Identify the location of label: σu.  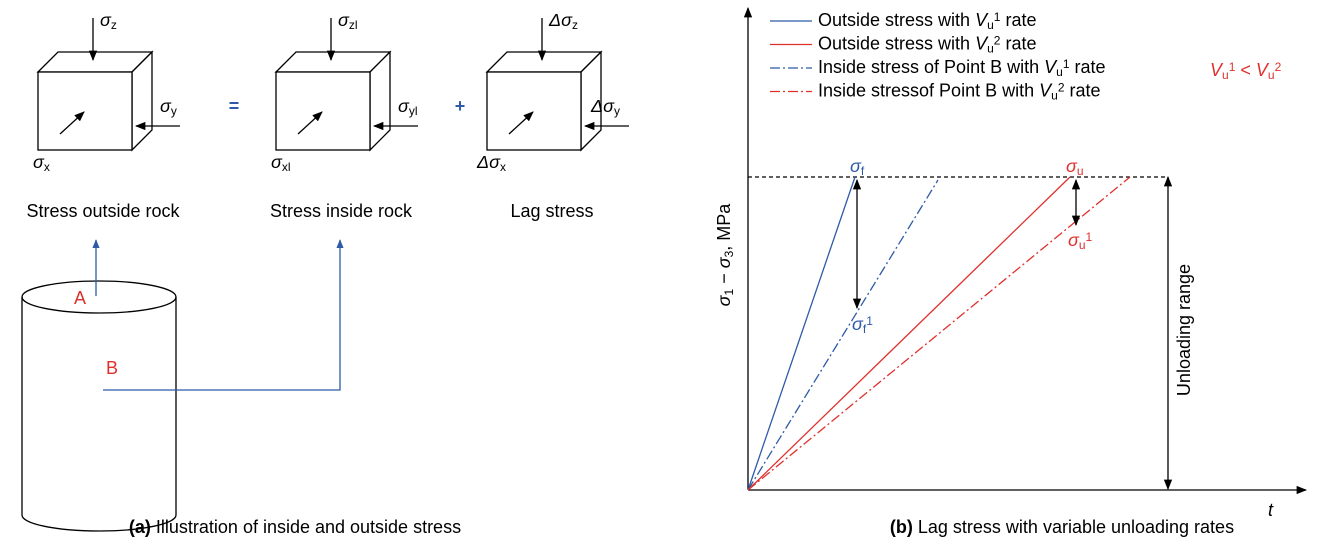
(1075, 167).